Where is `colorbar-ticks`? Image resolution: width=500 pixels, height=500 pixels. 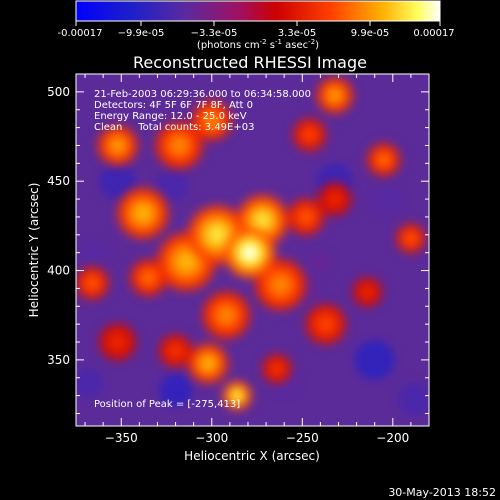 colorbar-ticks is located at coordinates (258, 23).